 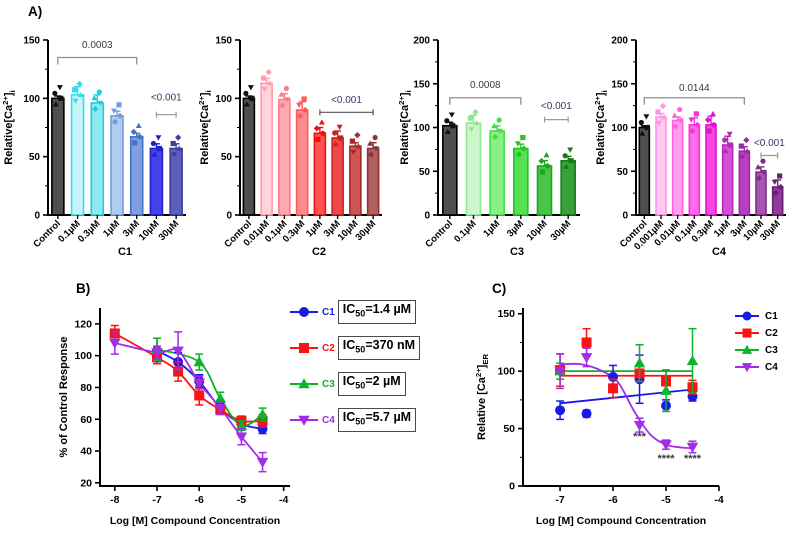 What do you see at coordinates (89, 231) in the screenshot?
I see `svg-text: 0.3µM` at bounding box center [89, 231].